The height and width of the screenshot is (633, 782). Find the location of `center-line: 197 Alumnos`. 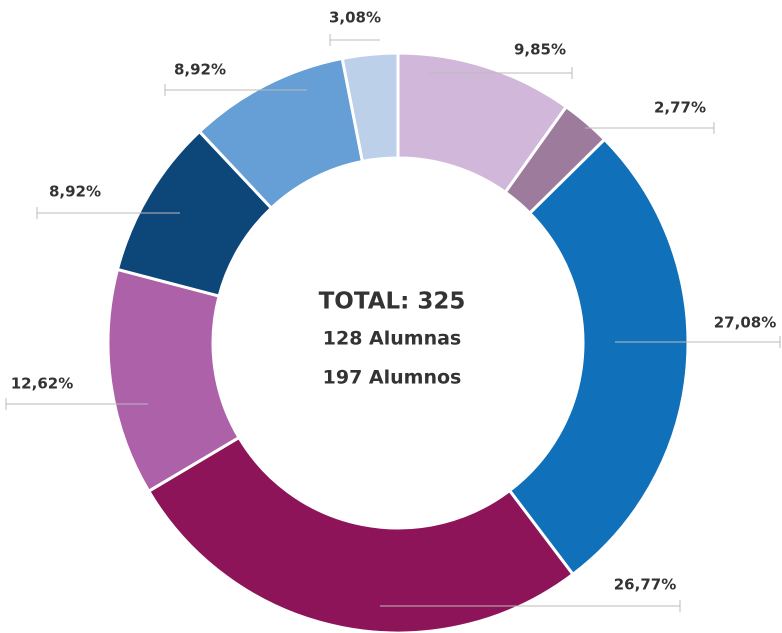

center-line: 197 Alumnos is located at coordinates (392, 378).